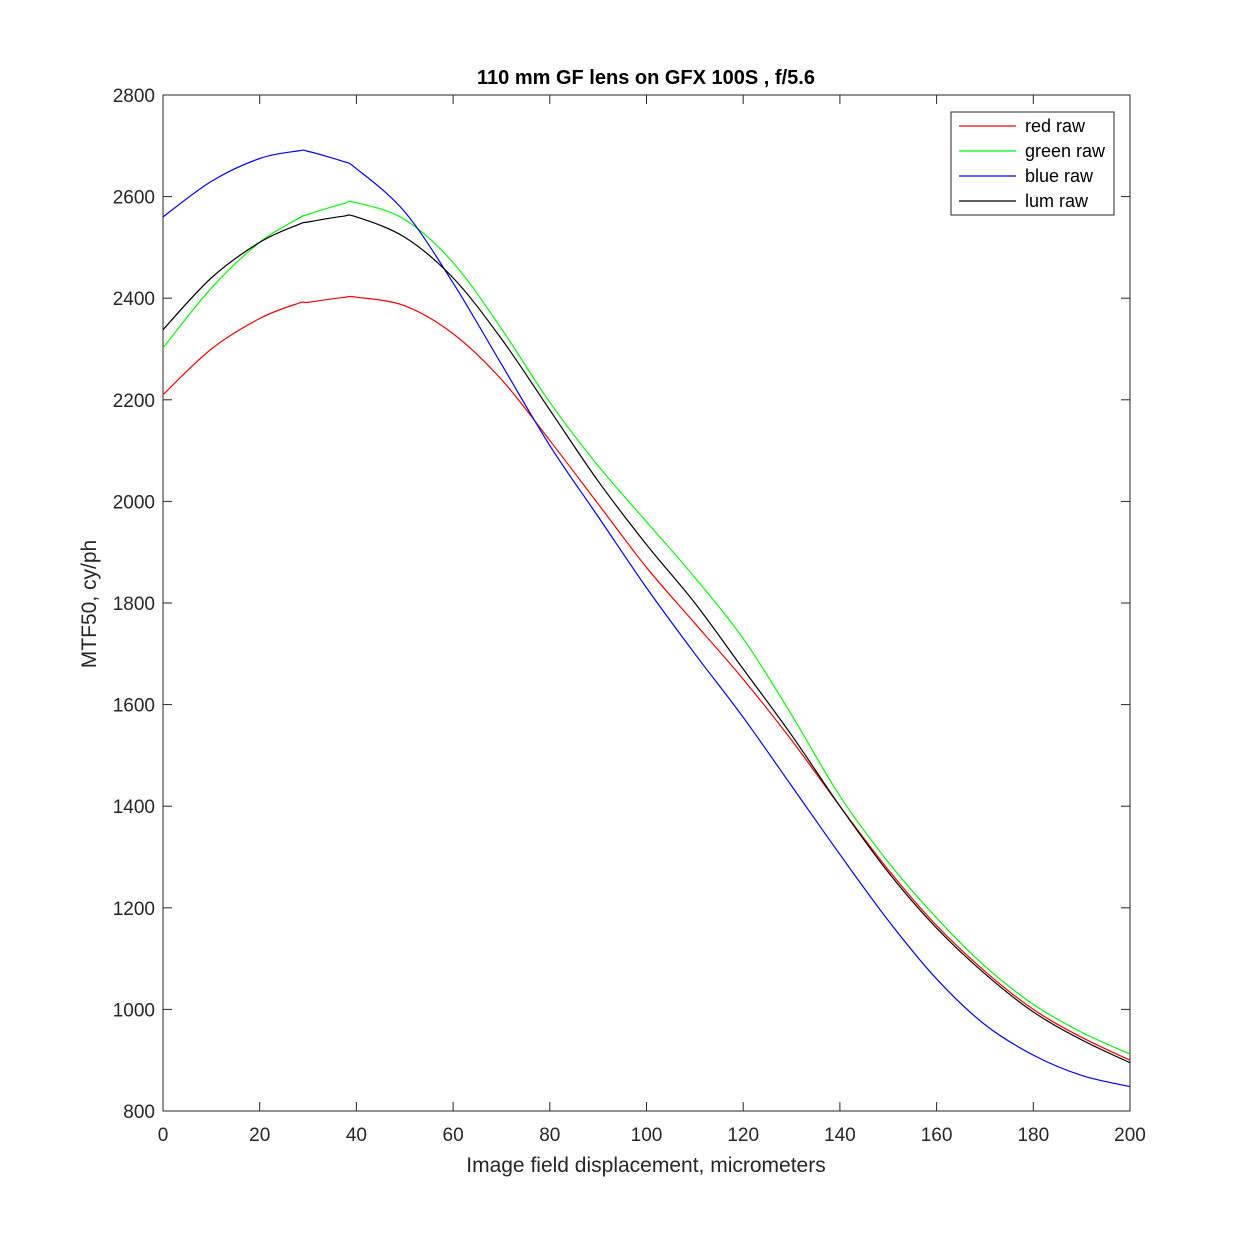 The height and width of the screenshot is (1250, 1250). What do you see at coordinates (937, 1135) in the screenshot?
I see `x-tick-label: 160` at bounding box center [937, 1135].